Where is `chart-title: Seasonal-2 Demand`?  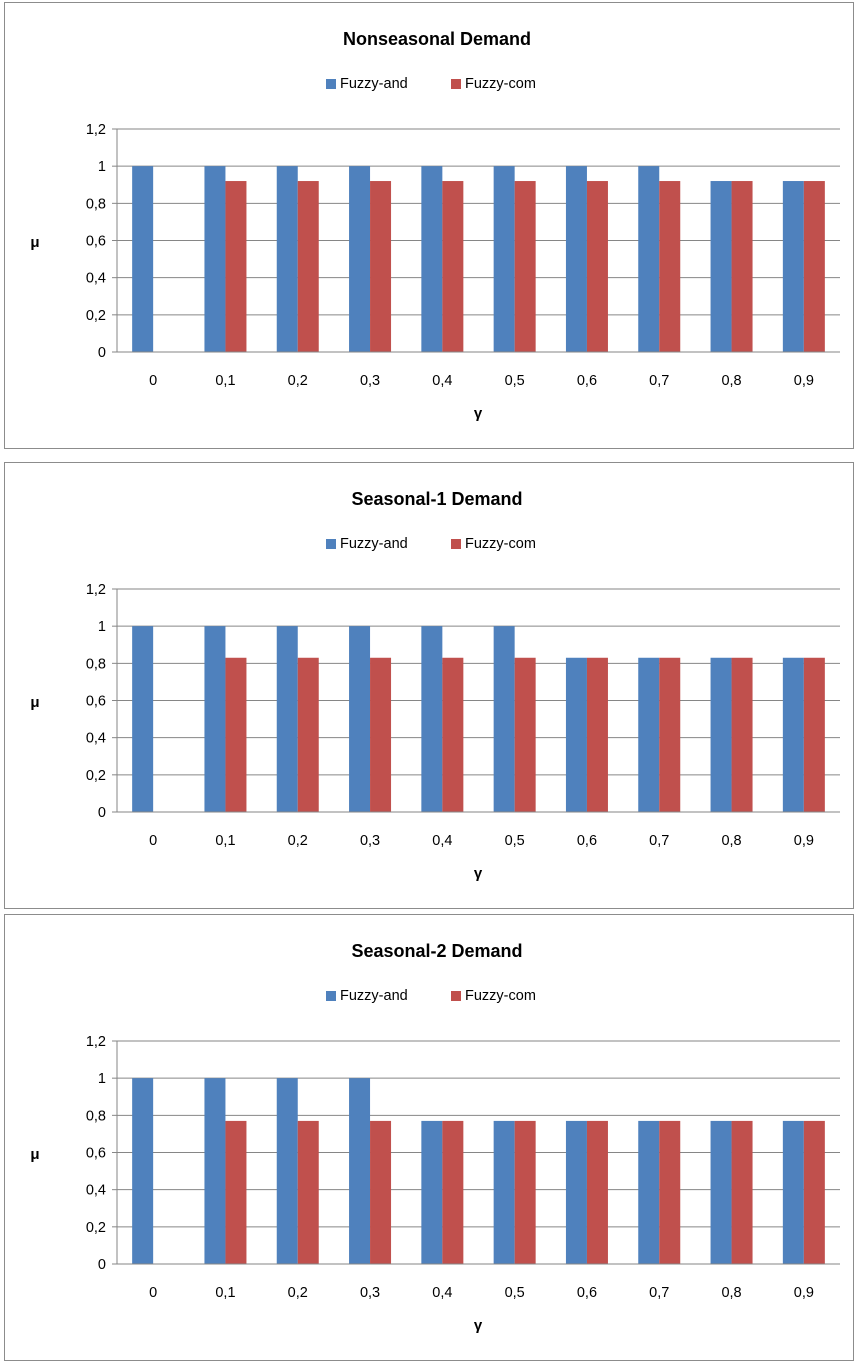
chart-title: Seasonal-2 Demand is located at coordinates (436, 951).